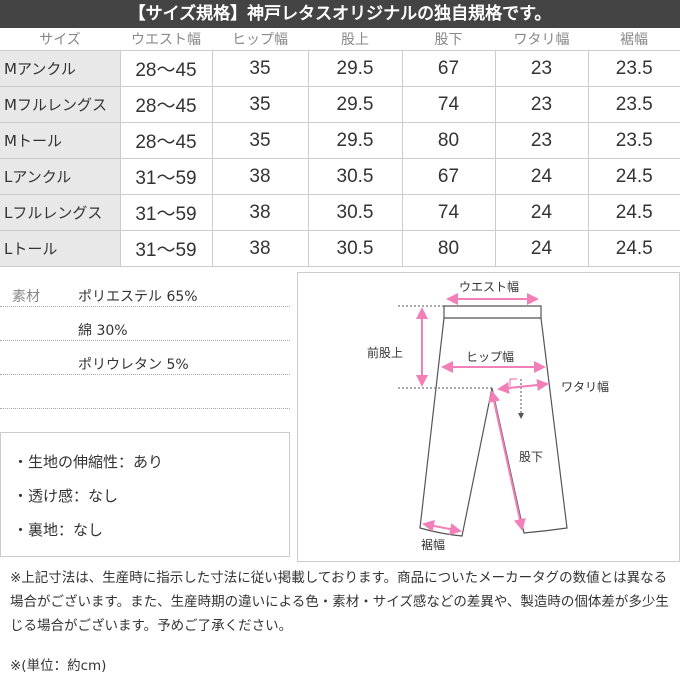 The height and width of the screenshot is (680, 680). I want to click on column-header: ウエスト幅, so click(166, 40).